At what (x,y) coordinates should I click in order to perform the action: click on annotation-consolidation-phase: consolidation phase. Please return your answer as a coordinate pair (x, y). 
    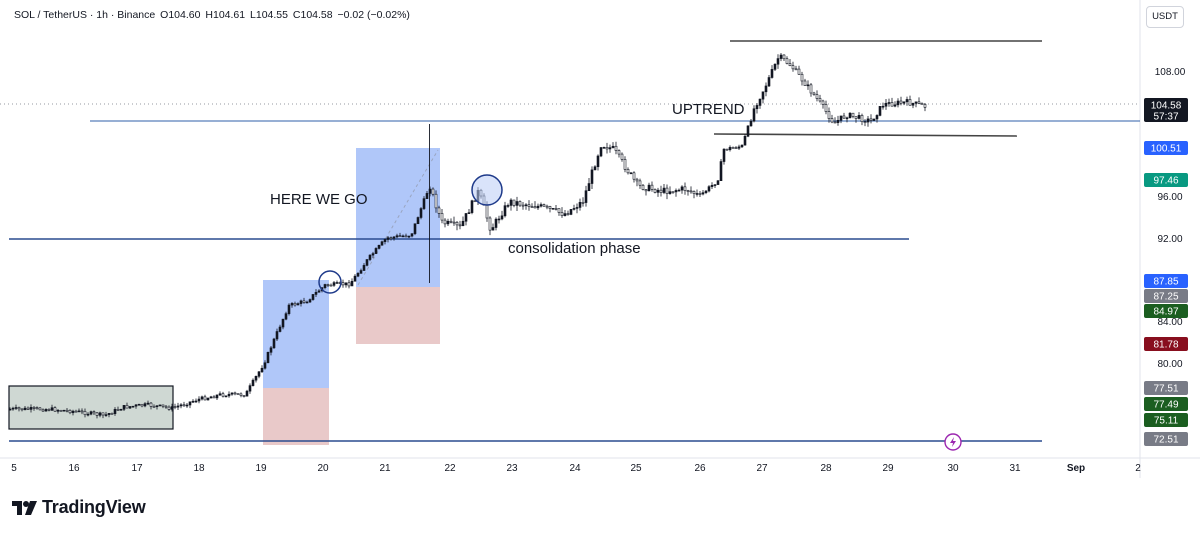
    Looking at the image, I should click on (574, 248).